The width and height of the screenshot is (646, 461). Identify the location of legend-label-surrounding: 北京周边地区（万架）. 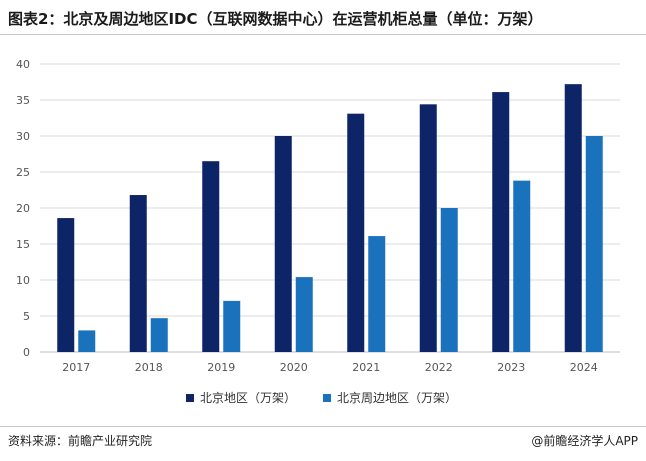
(397, 398).